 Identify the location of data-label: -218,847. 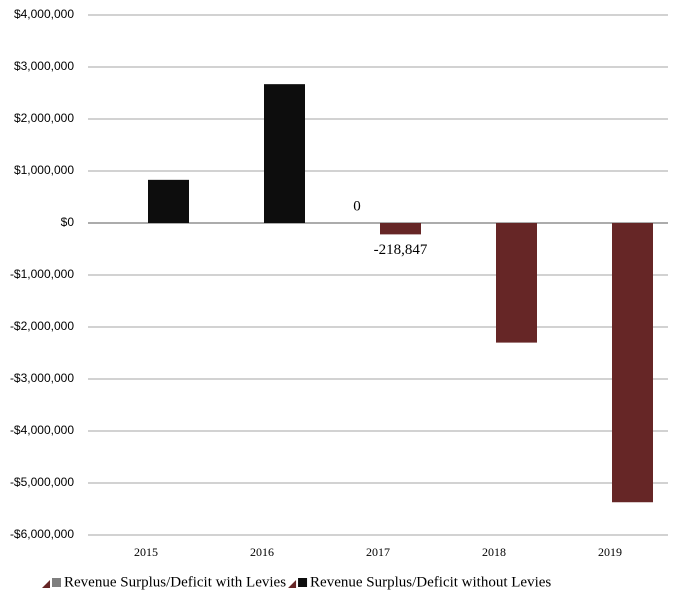
(401, 250).